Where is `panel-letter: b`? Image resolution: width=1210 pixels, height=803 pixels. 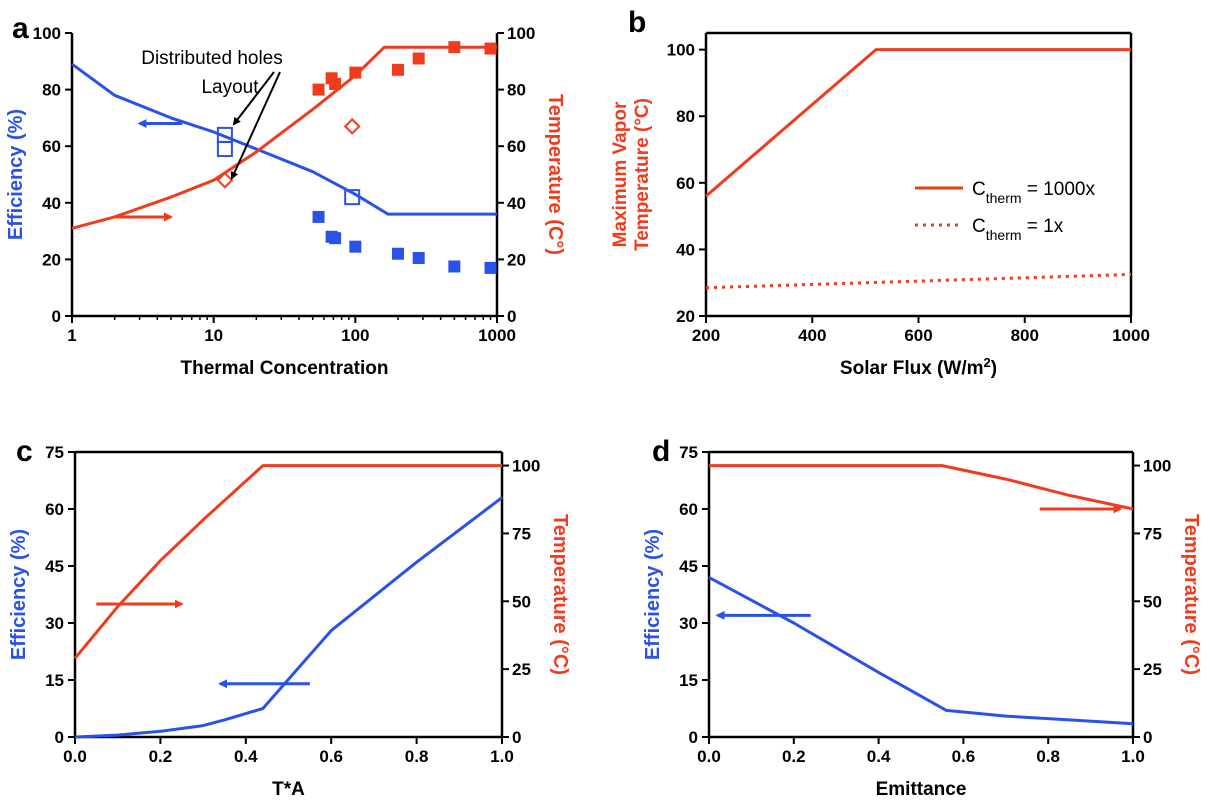
panel-letter: b is located at coordinates (637, 22).